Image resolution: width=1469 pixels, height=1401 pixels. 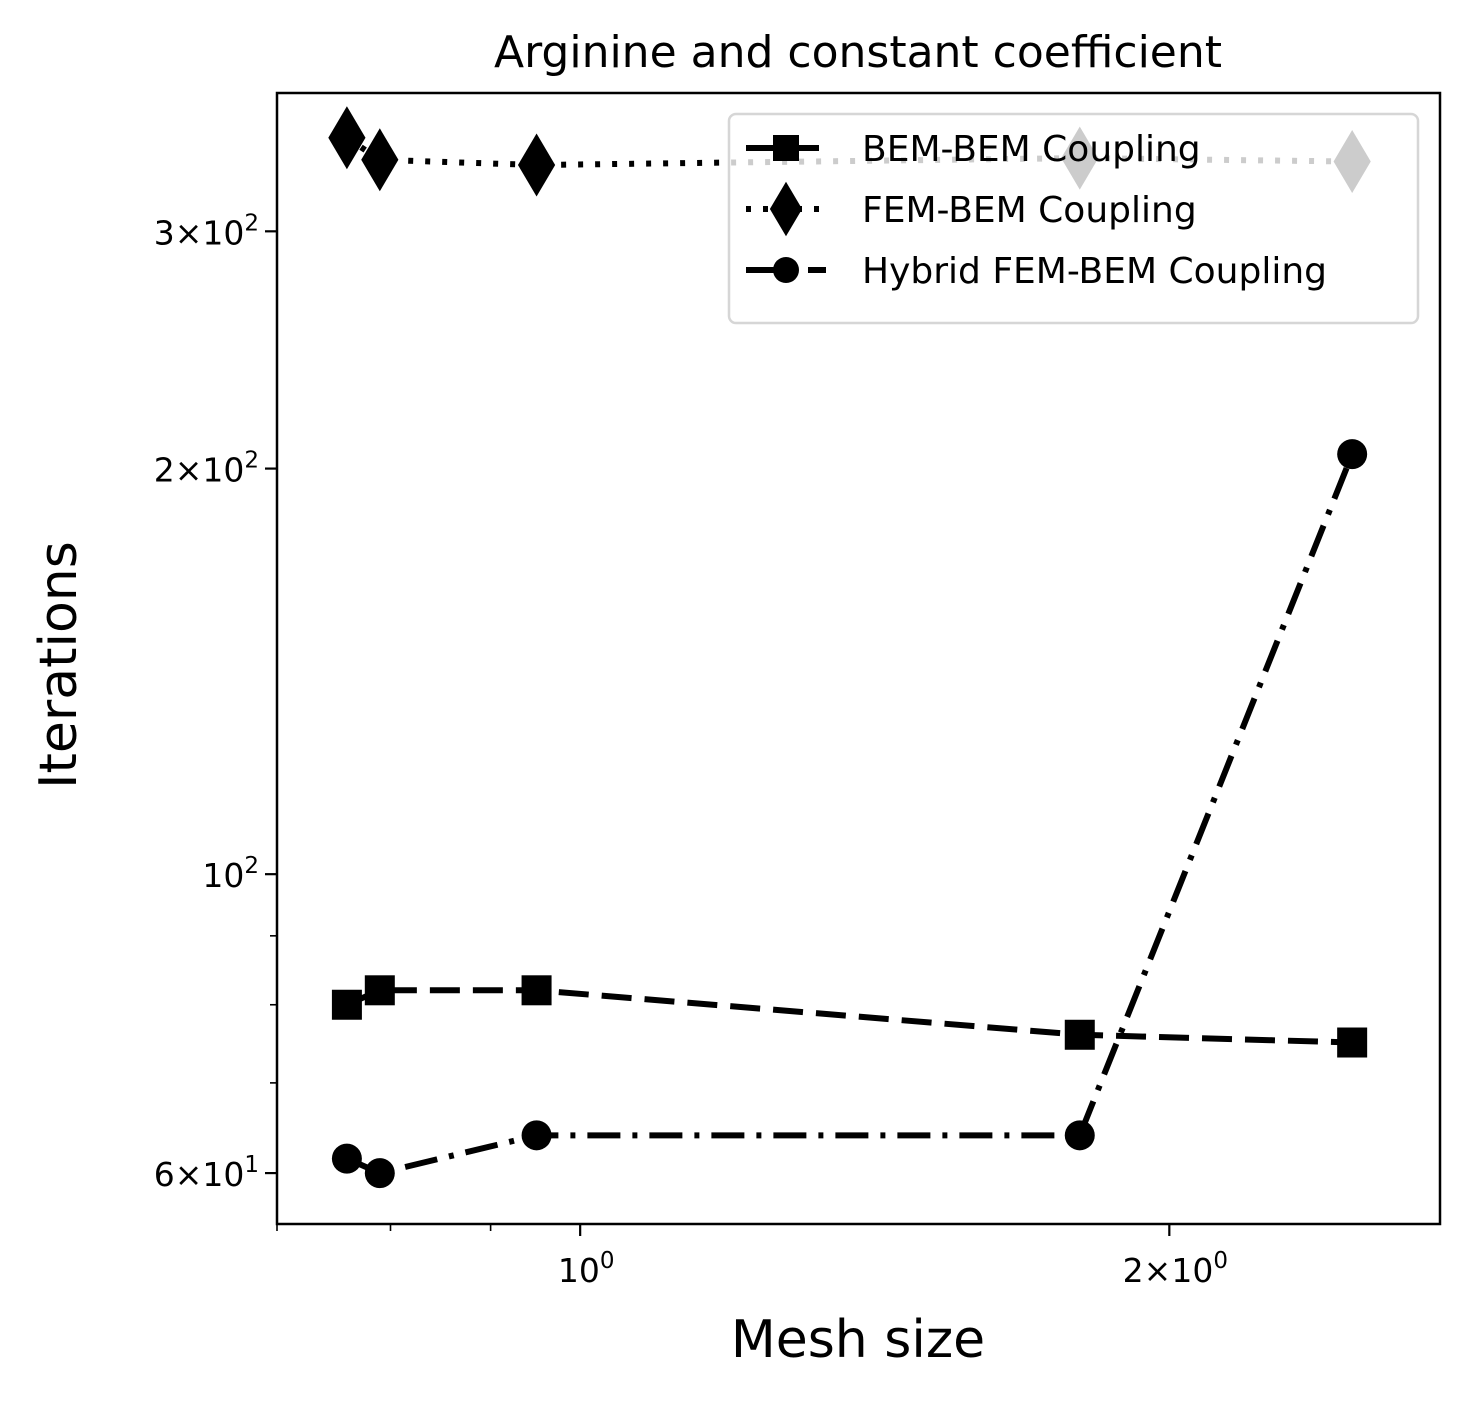 I want to click on chart-title: Arginine and constant coefficient, so click(x=858, y=52).